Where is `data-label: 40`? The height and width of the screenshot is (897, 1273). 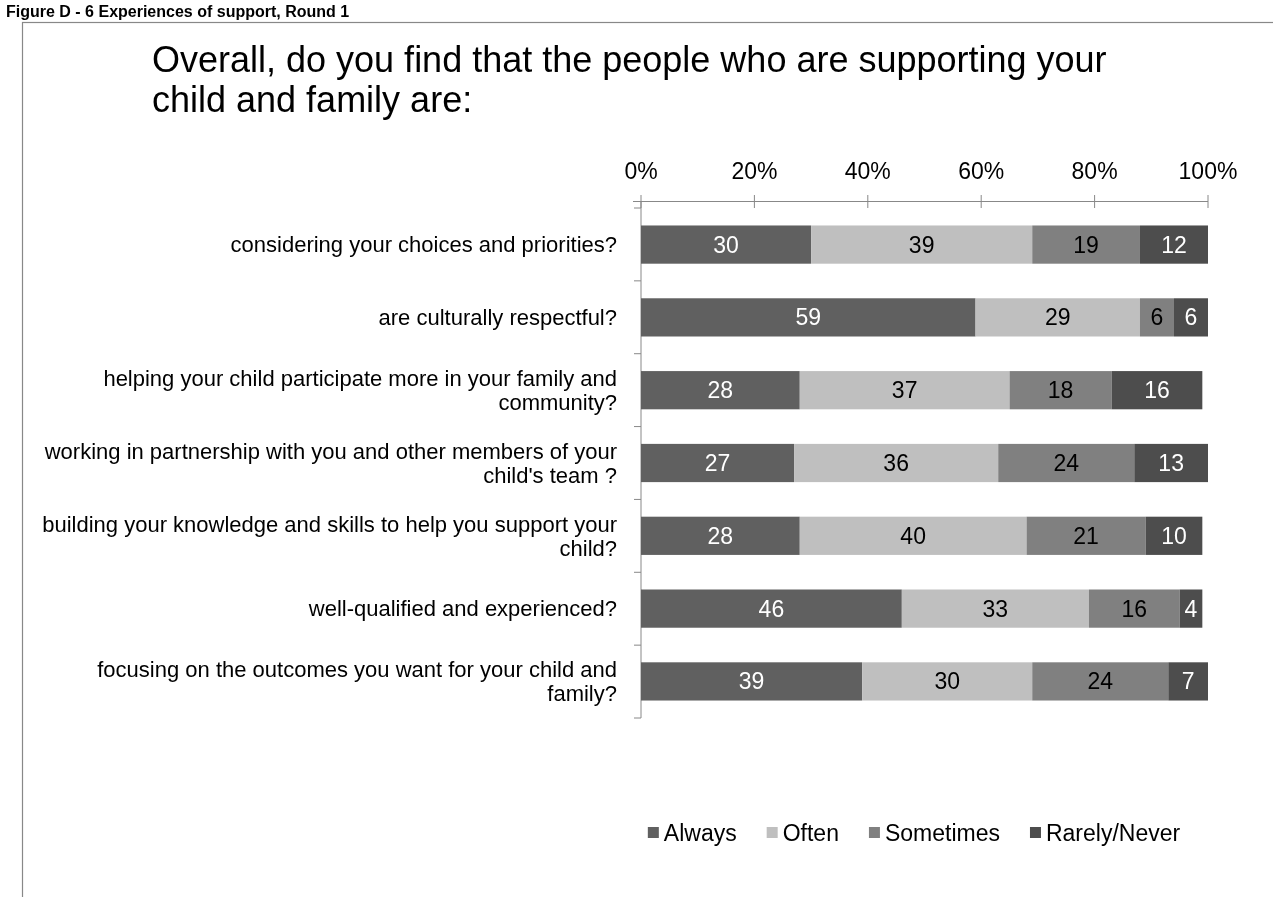
data-label: 40 is located at coordinates (913, 535).